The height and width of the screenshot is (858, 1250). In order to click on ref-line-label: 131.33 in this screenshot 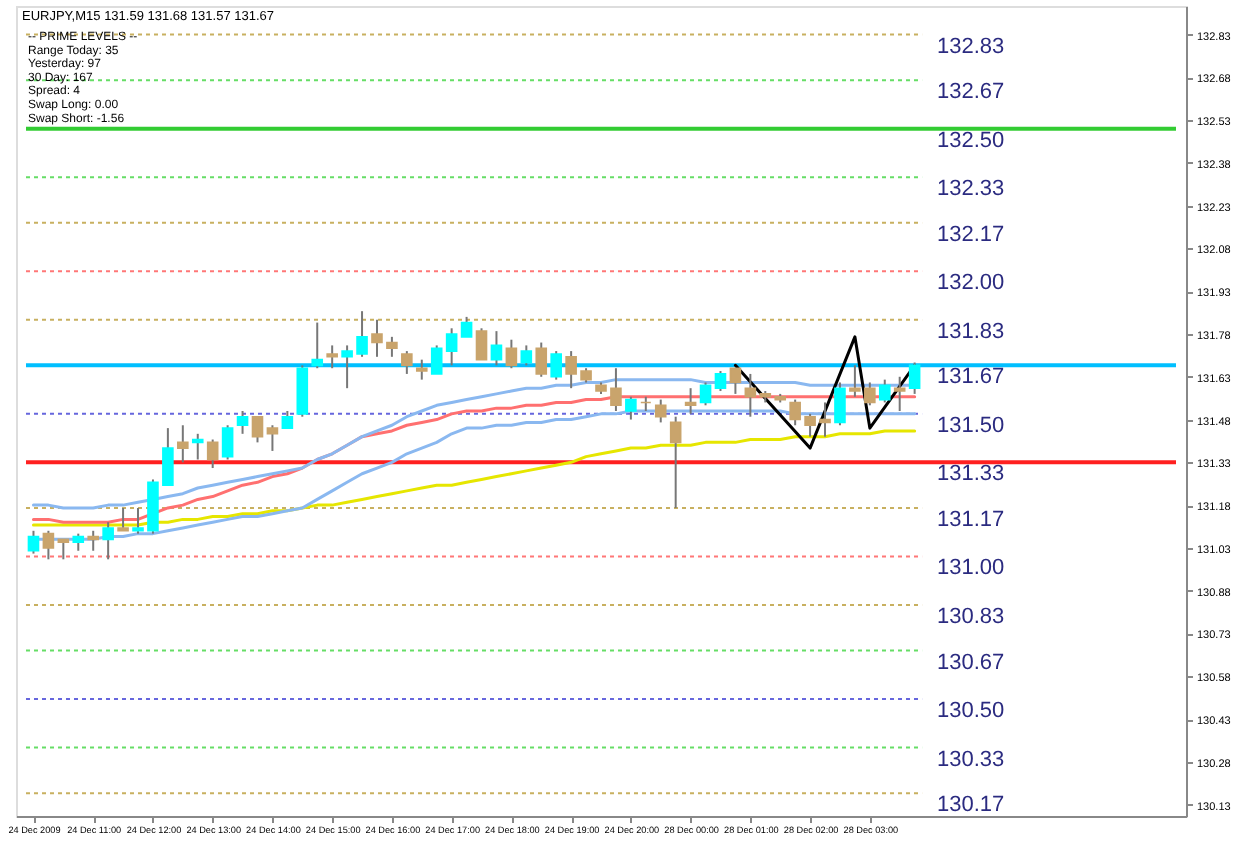, I will do `click(971, 474)`.